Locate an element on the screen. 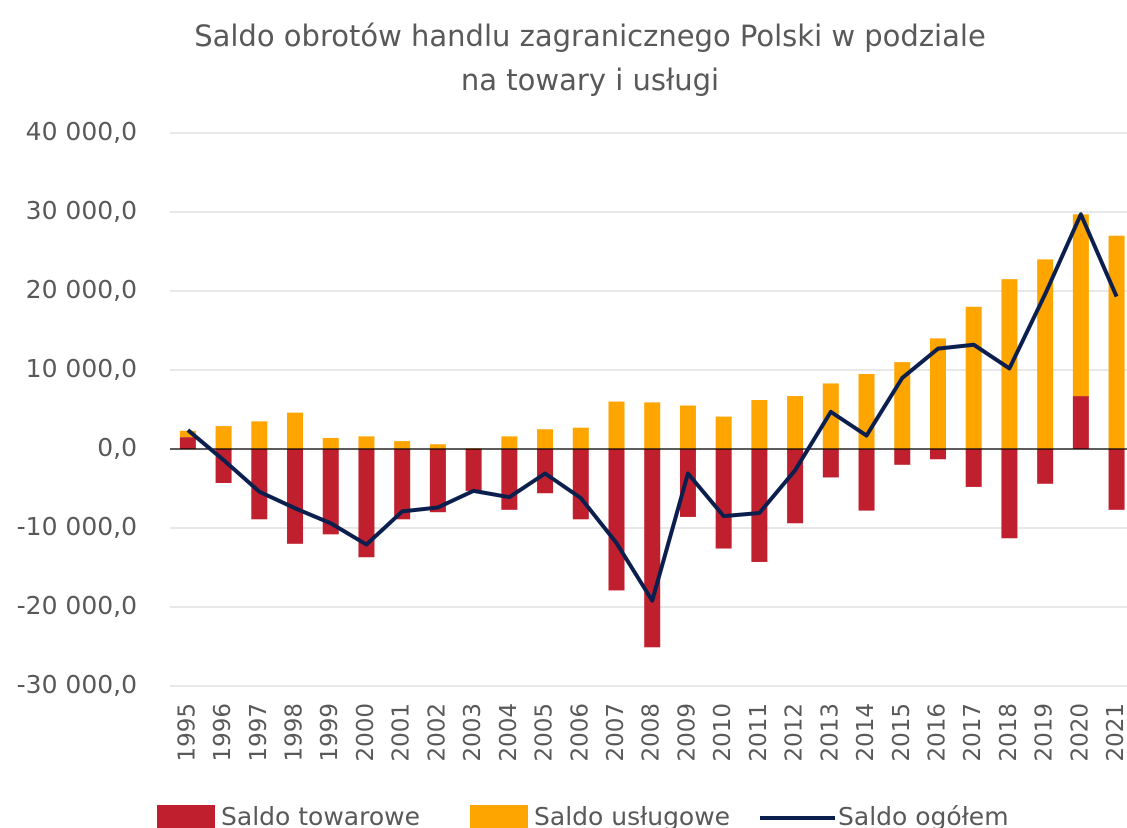  x-tick-label: 2010 is located at coordinates (723, 732).